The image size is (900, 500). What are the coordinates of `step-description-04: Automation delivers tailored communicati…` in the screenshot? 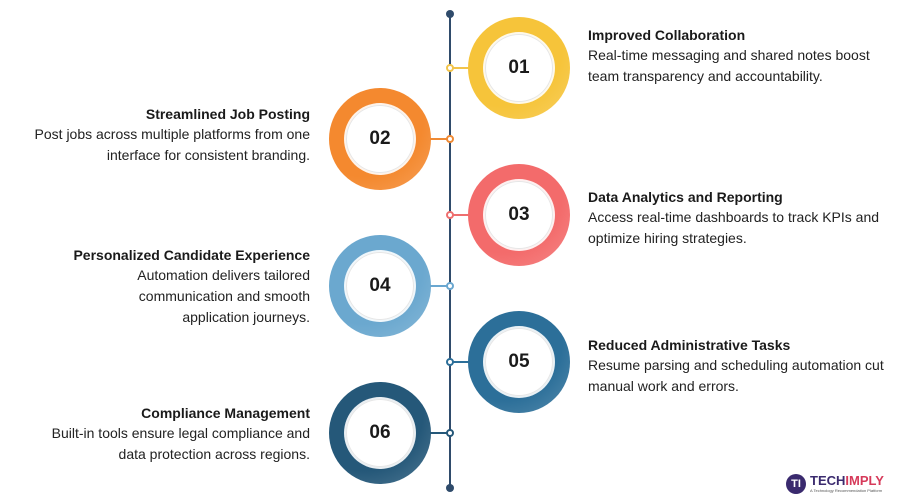 It's located at (223, 296).